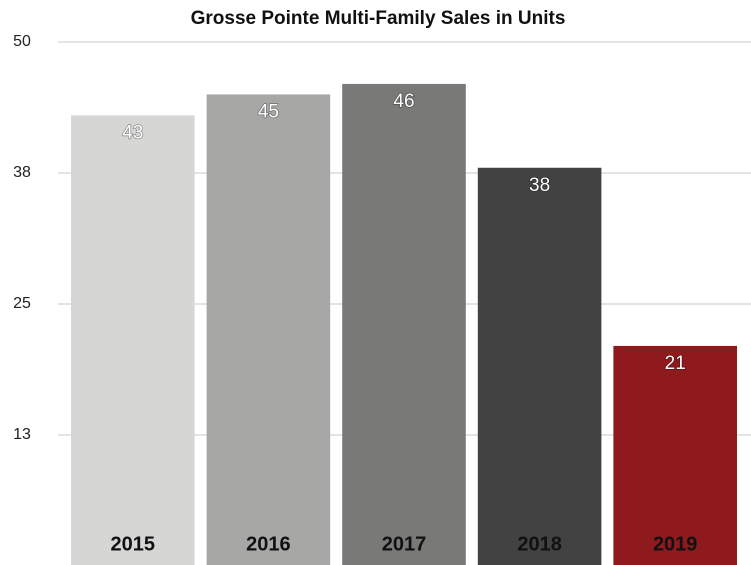 This screenshot has height=565, width=751. I want to click on x-tick-label: 2017, so click(404, 544).